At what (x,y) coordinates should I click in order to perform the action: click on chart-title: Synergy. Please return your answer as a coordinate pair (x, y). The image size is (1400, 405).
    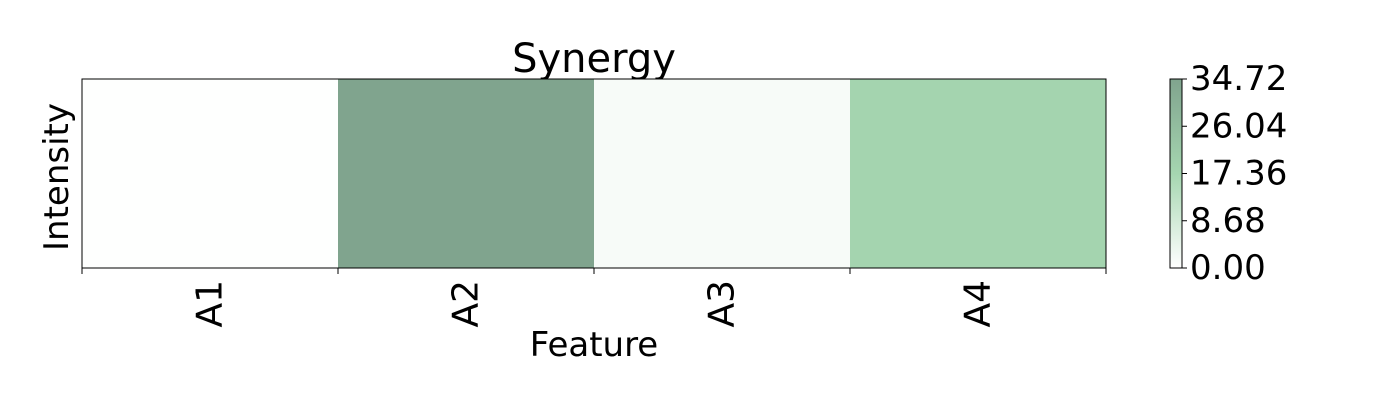
    Looking at the image, I should click on (594, 59).